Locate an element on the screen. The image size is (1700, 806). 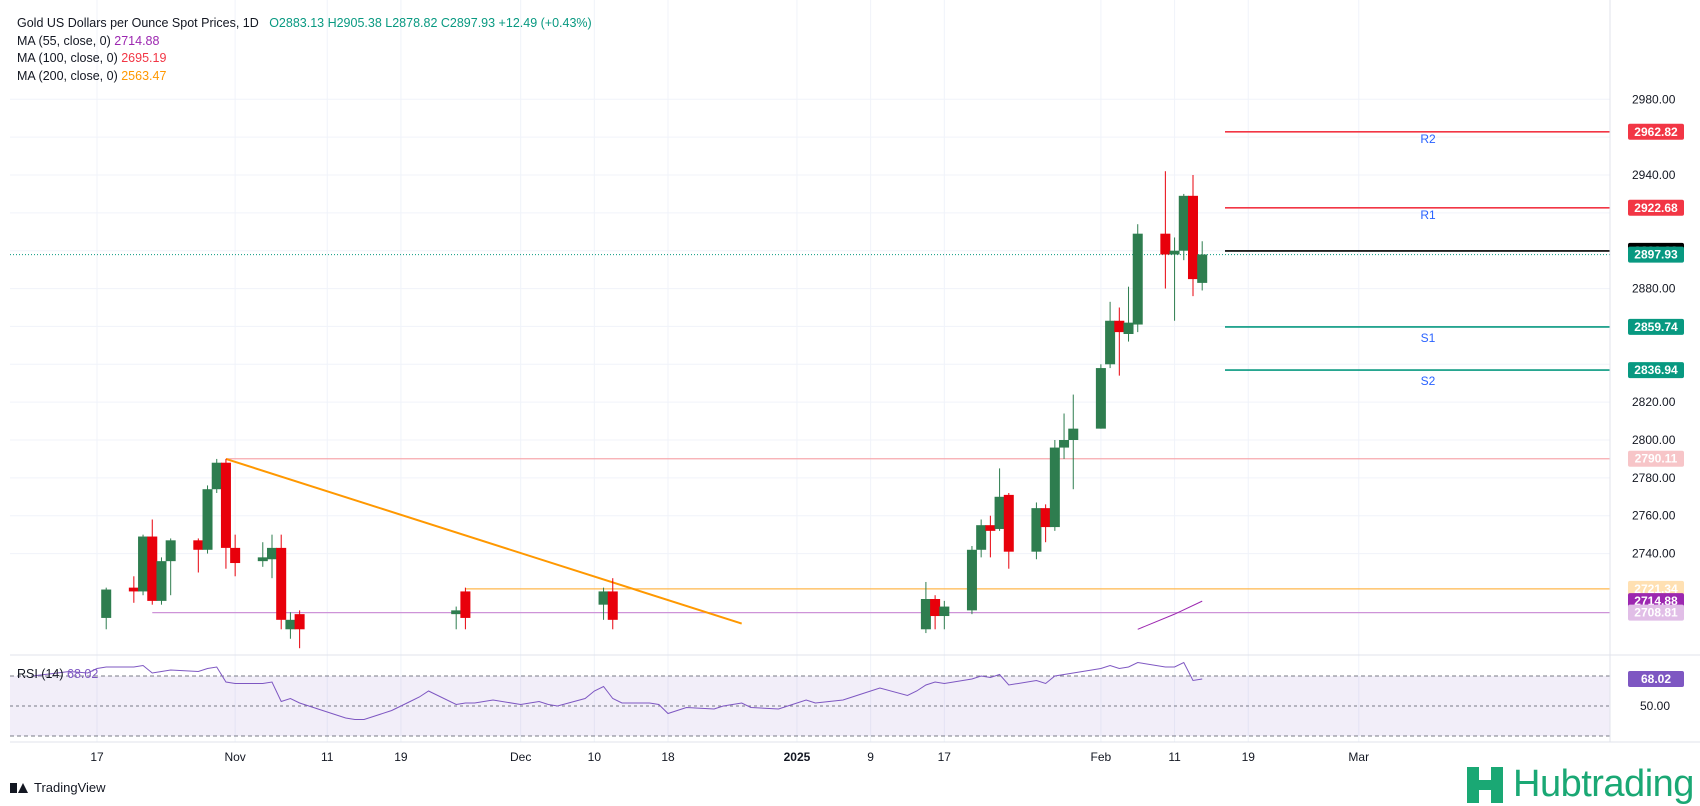
price-tag-text: 2721.34 is located at coordinates (1656, 589).